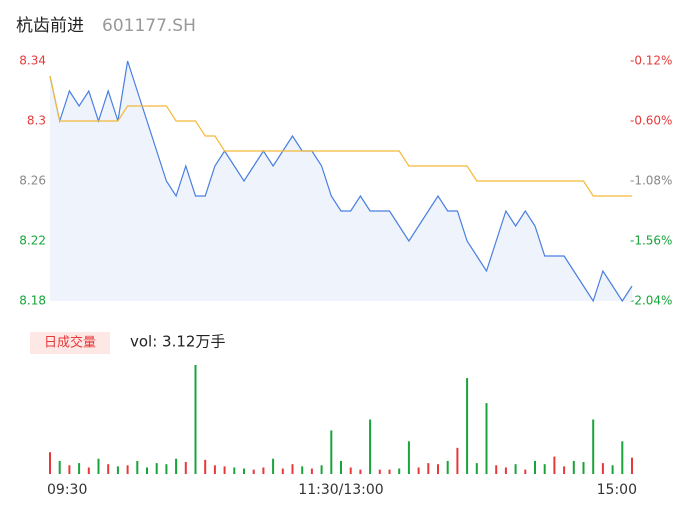  What do you see at coordinates (50, 26) in the screenshot?
I see `chart-title: 杭齿前进` at bounding box center [50, 26].